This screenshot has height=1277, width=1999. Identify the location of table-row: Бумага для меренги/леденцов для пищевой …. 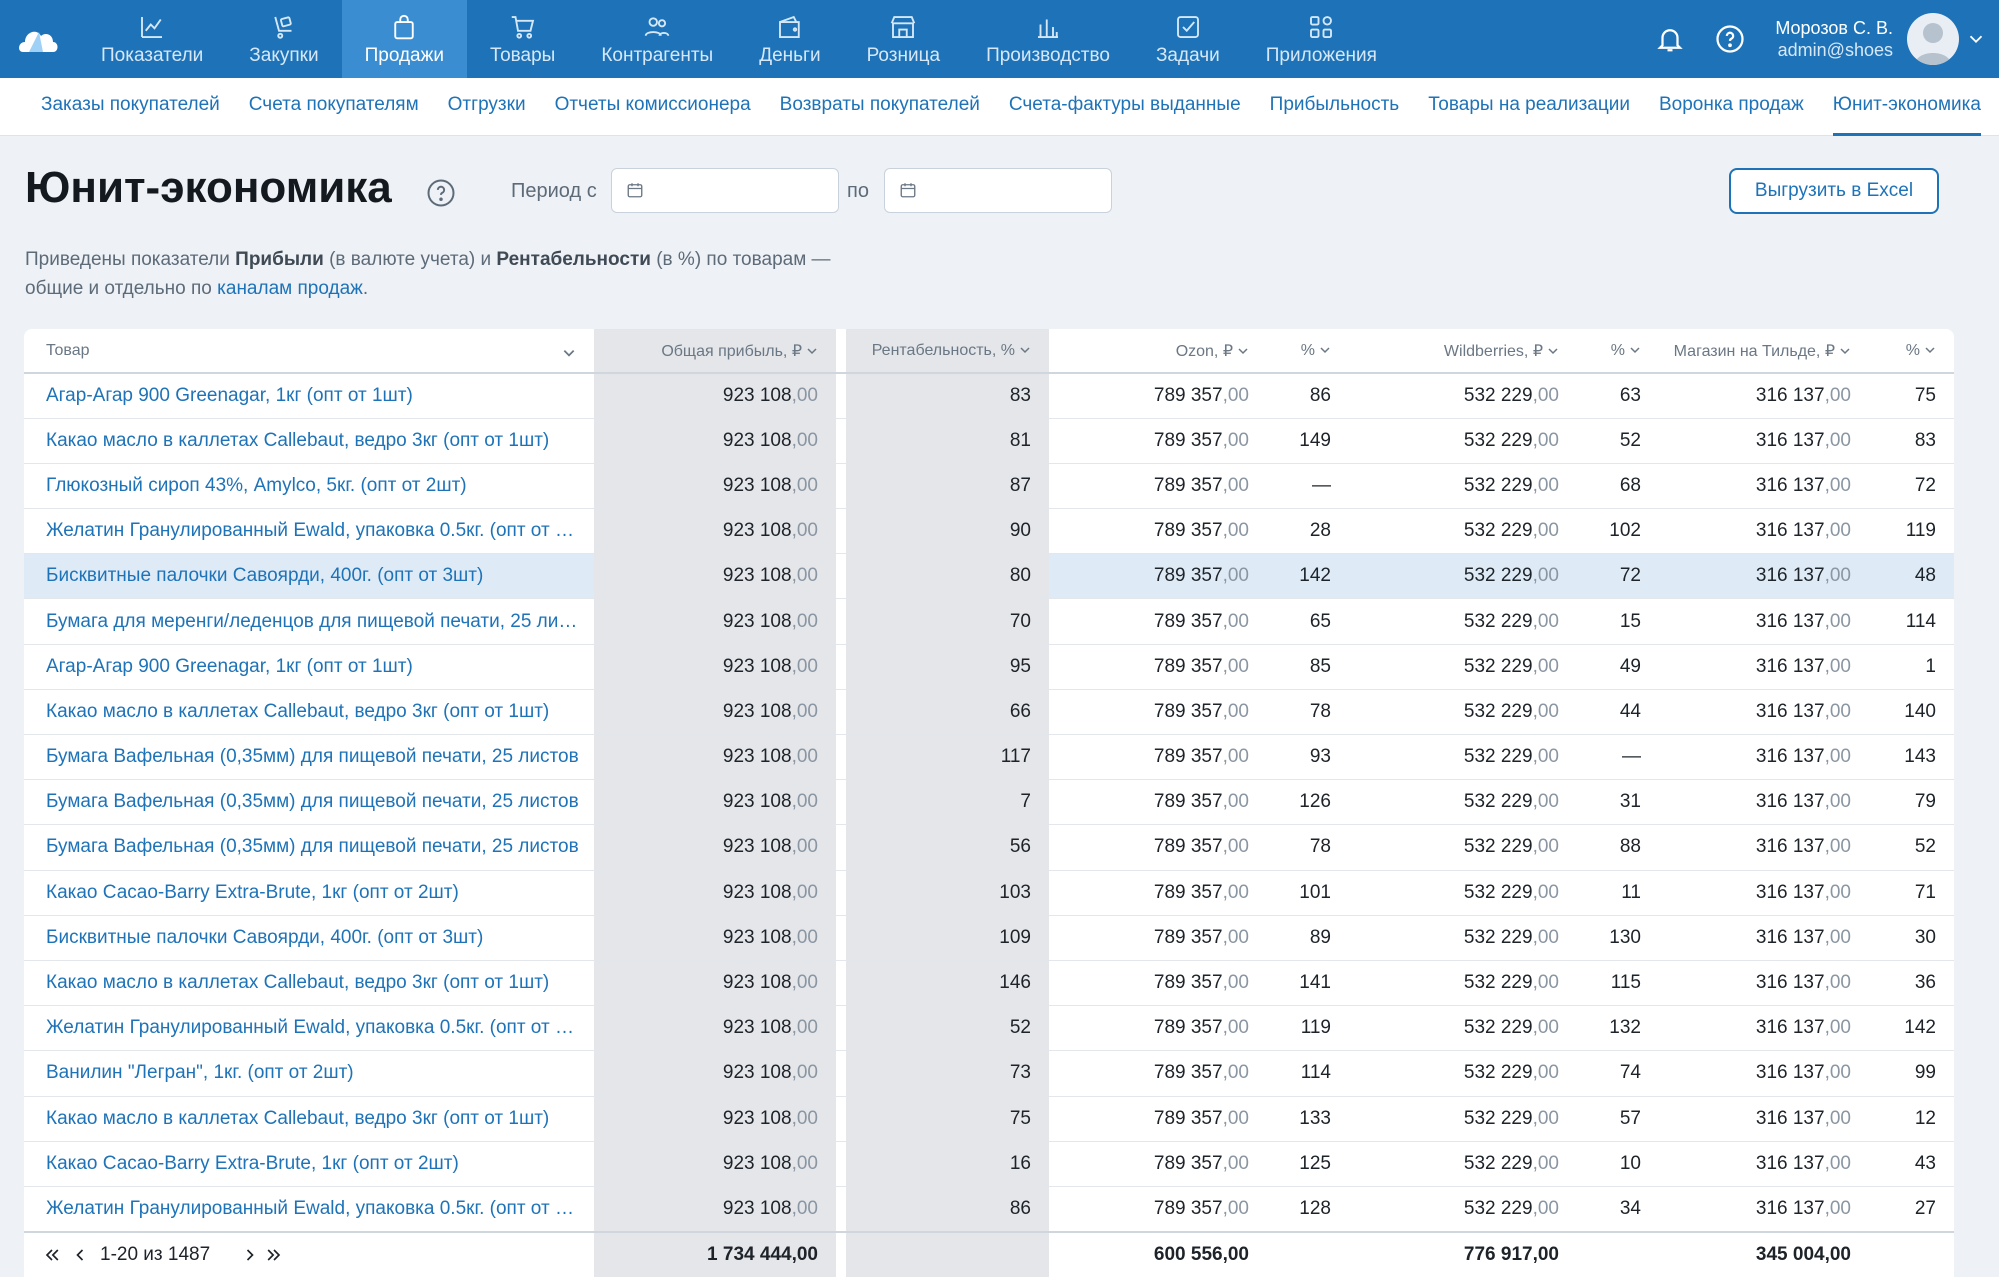
(989, 621).